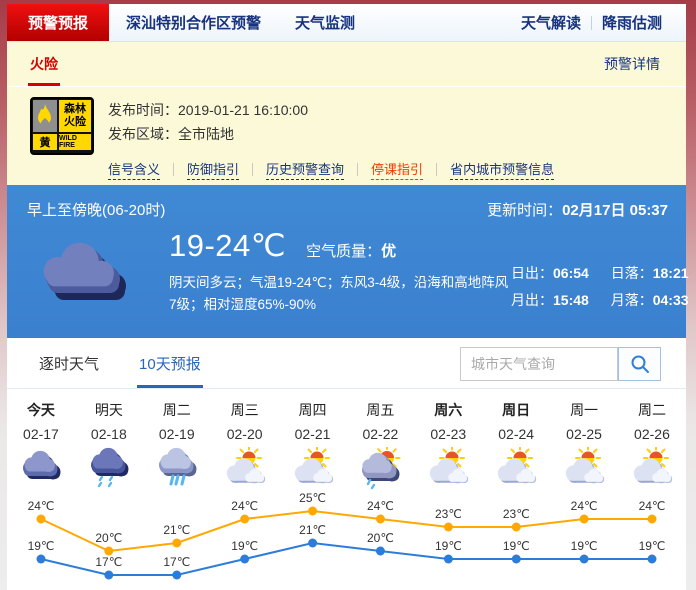 This screenshot has width=696, height=590. I want to click on forecast-day-column: 周四 02-21, so click(313, 445).